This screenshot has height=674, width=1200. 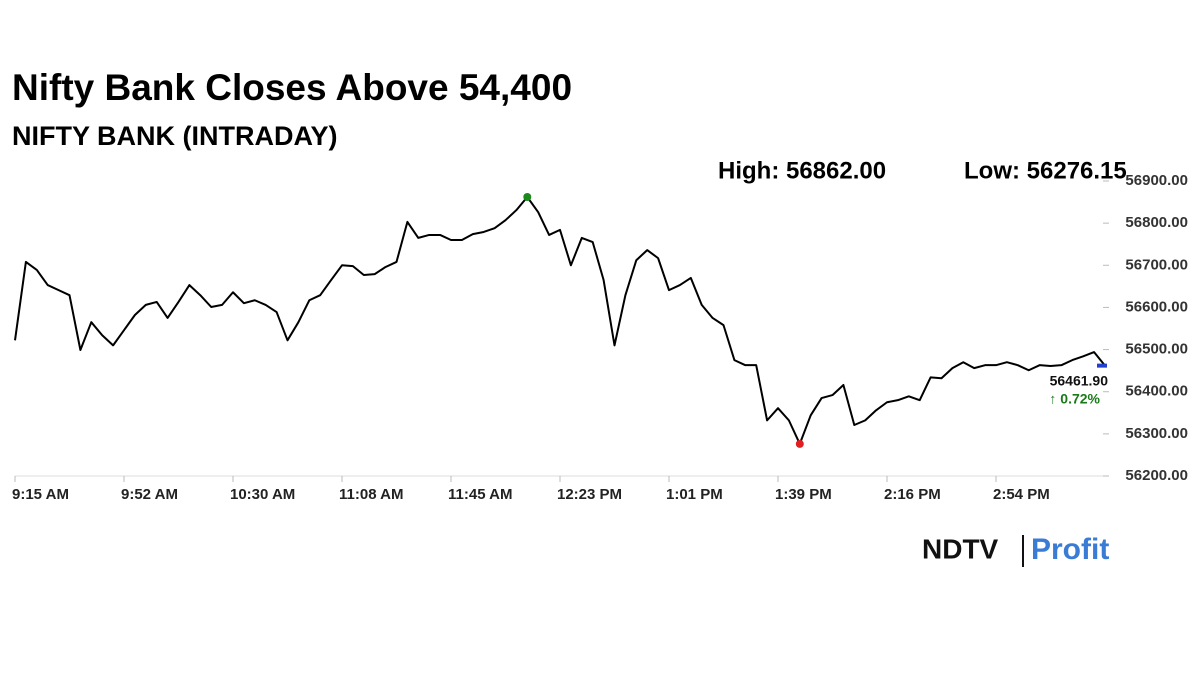 I want to click on low-marker, so click(x=799, y=443).